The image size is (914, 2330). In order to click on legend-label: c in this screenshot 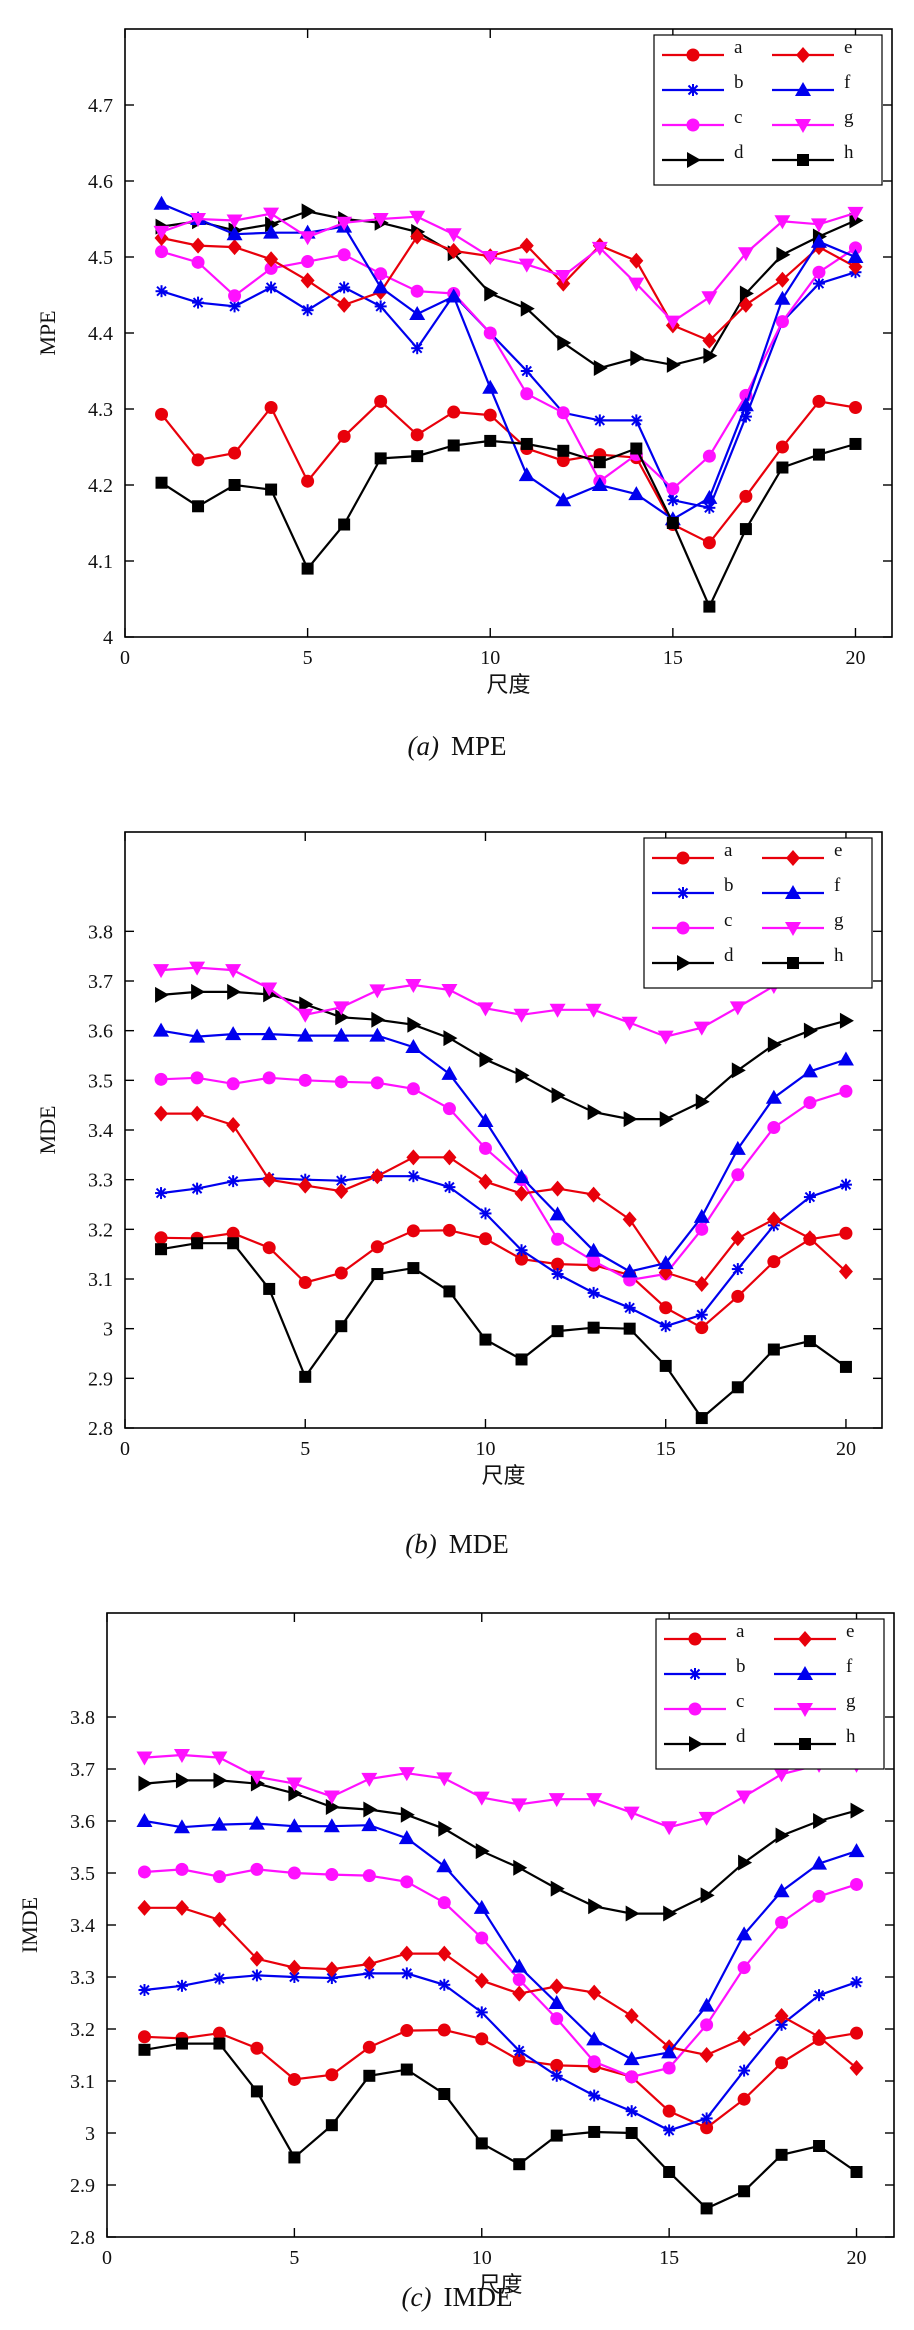, I will do `click(738, 117)`.